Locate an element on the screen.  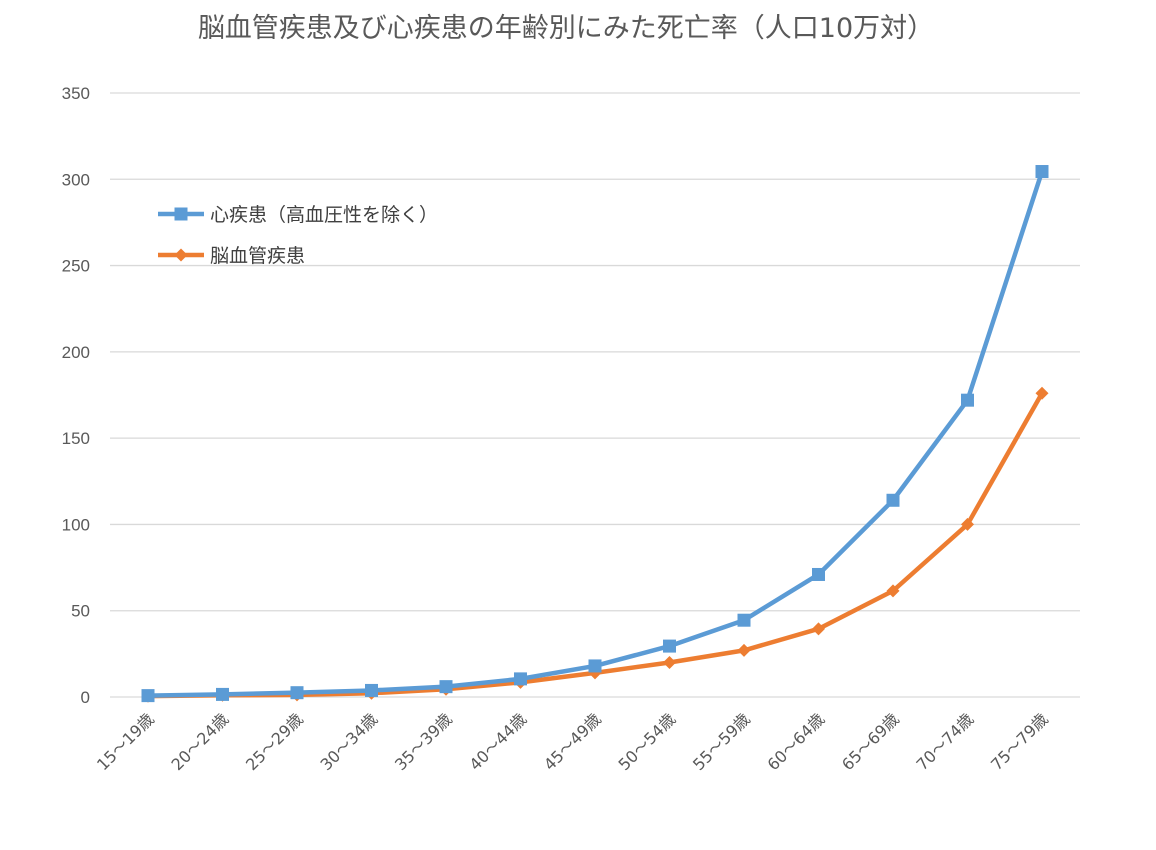
x-tick-label: 50～54歳 is located at coordinates (646, 741).